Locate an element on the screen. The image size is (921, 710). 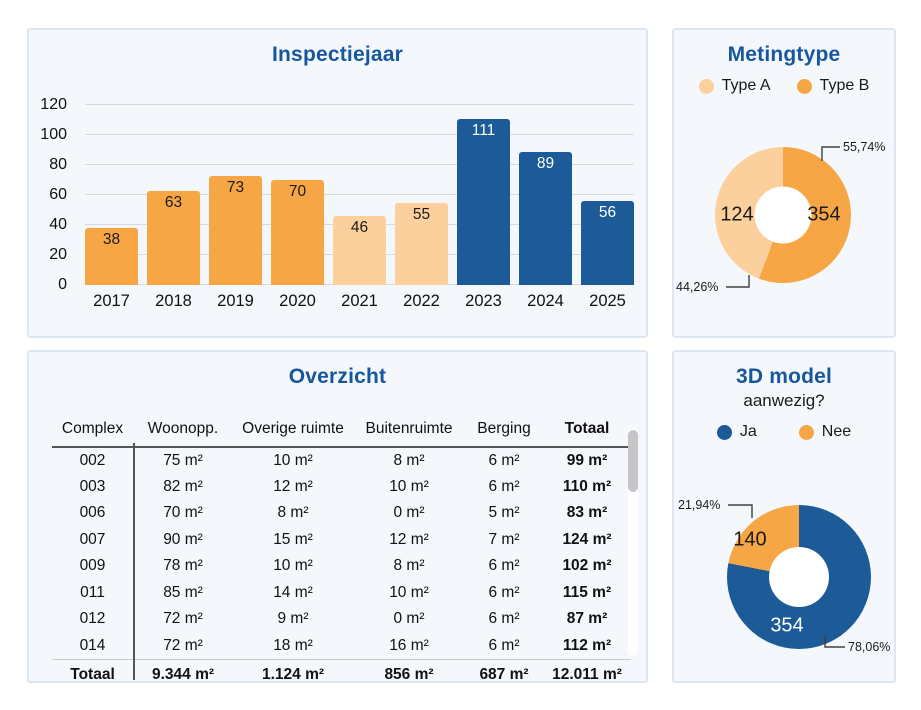
cell: 9 m² is located at coordinates (293, 619).